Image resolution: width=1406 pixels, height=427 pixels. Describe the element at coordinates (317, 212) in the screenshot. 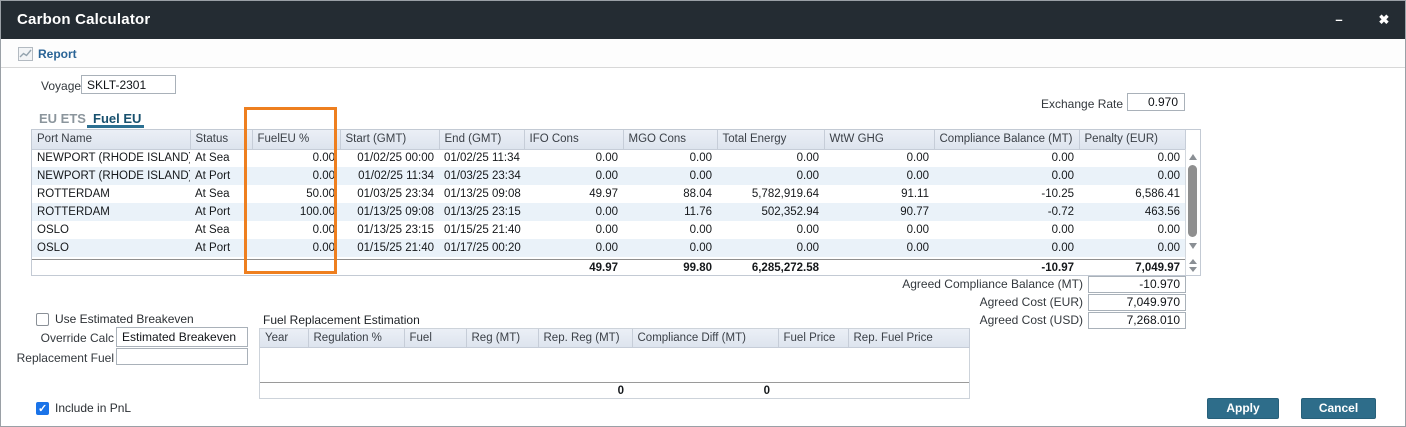

I see `cell-fueleu: 100.00` at that location.